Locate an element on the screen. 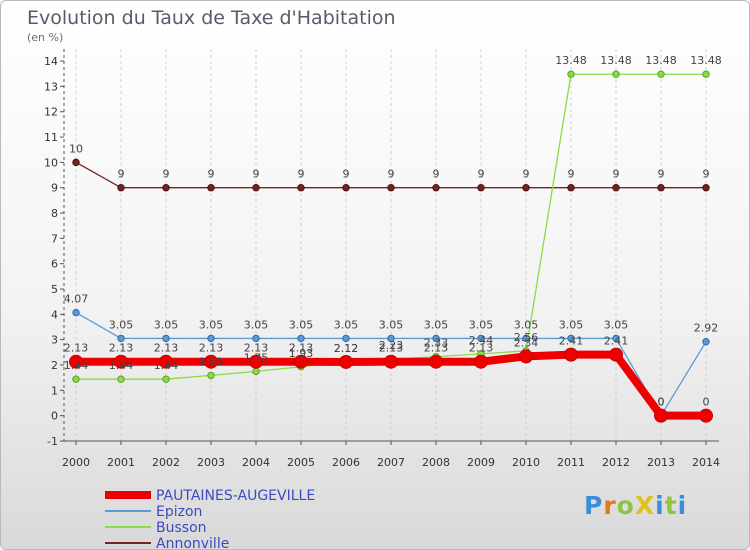  data-label-pautaines-augeville-2001: 2.13 is located at coordinates (121, 348).